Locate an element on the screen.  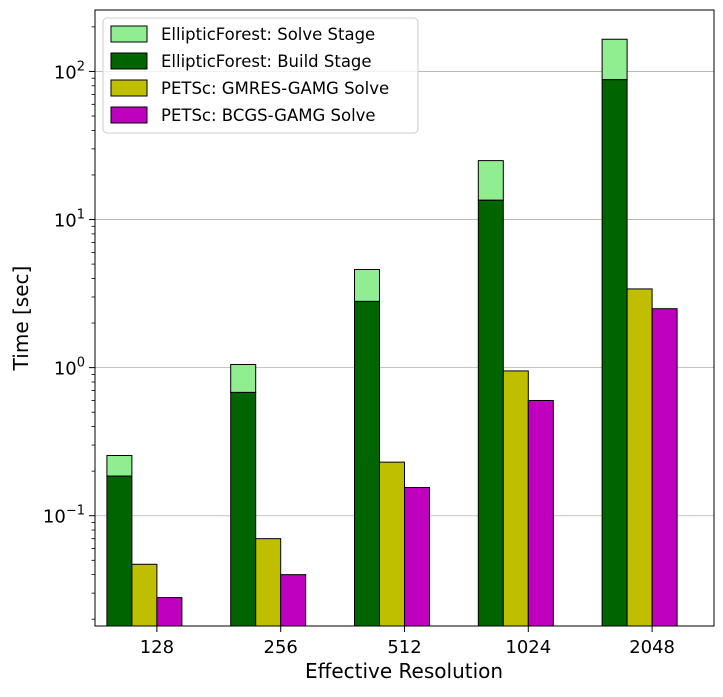
legend-label: PETSc: BCGS-GAMG Solve is located at coordinates (268, 115).